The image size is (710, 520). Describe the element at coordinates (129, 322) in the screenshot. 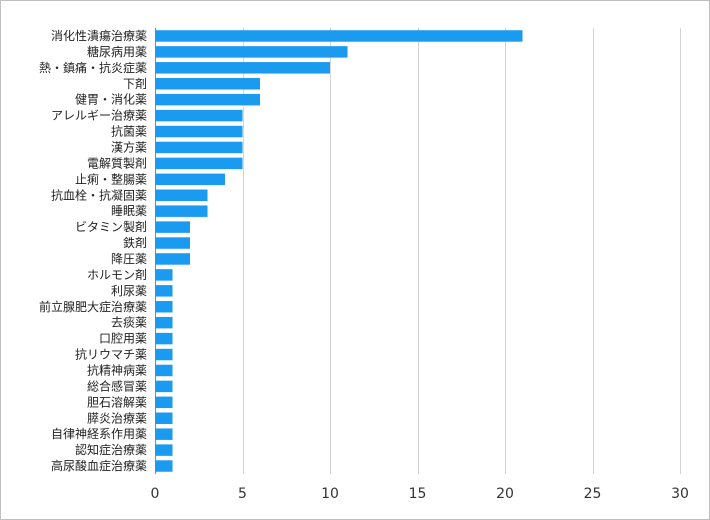

I see `category-label: 去痰薬` at that location.